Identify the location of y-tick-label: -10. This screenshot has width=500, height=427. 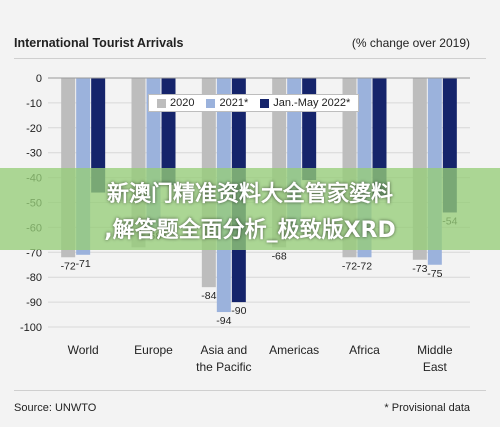
(34, 104).